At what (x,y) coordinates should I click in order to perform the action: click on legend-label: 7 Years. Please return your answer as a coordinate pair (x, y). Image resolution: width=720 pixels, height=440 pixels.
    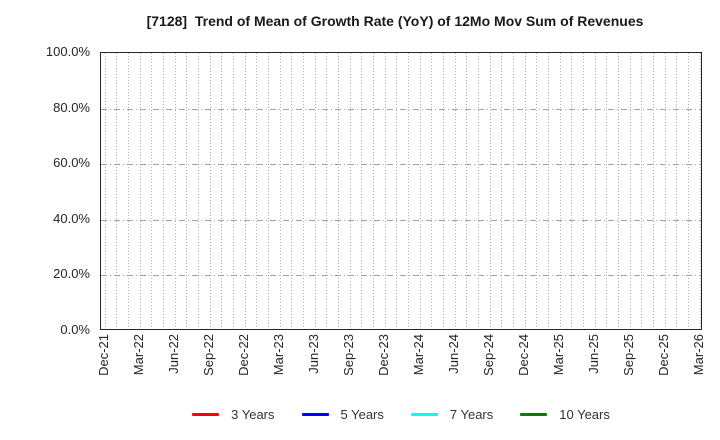
    Looking at the image, I should click on (471, 414).